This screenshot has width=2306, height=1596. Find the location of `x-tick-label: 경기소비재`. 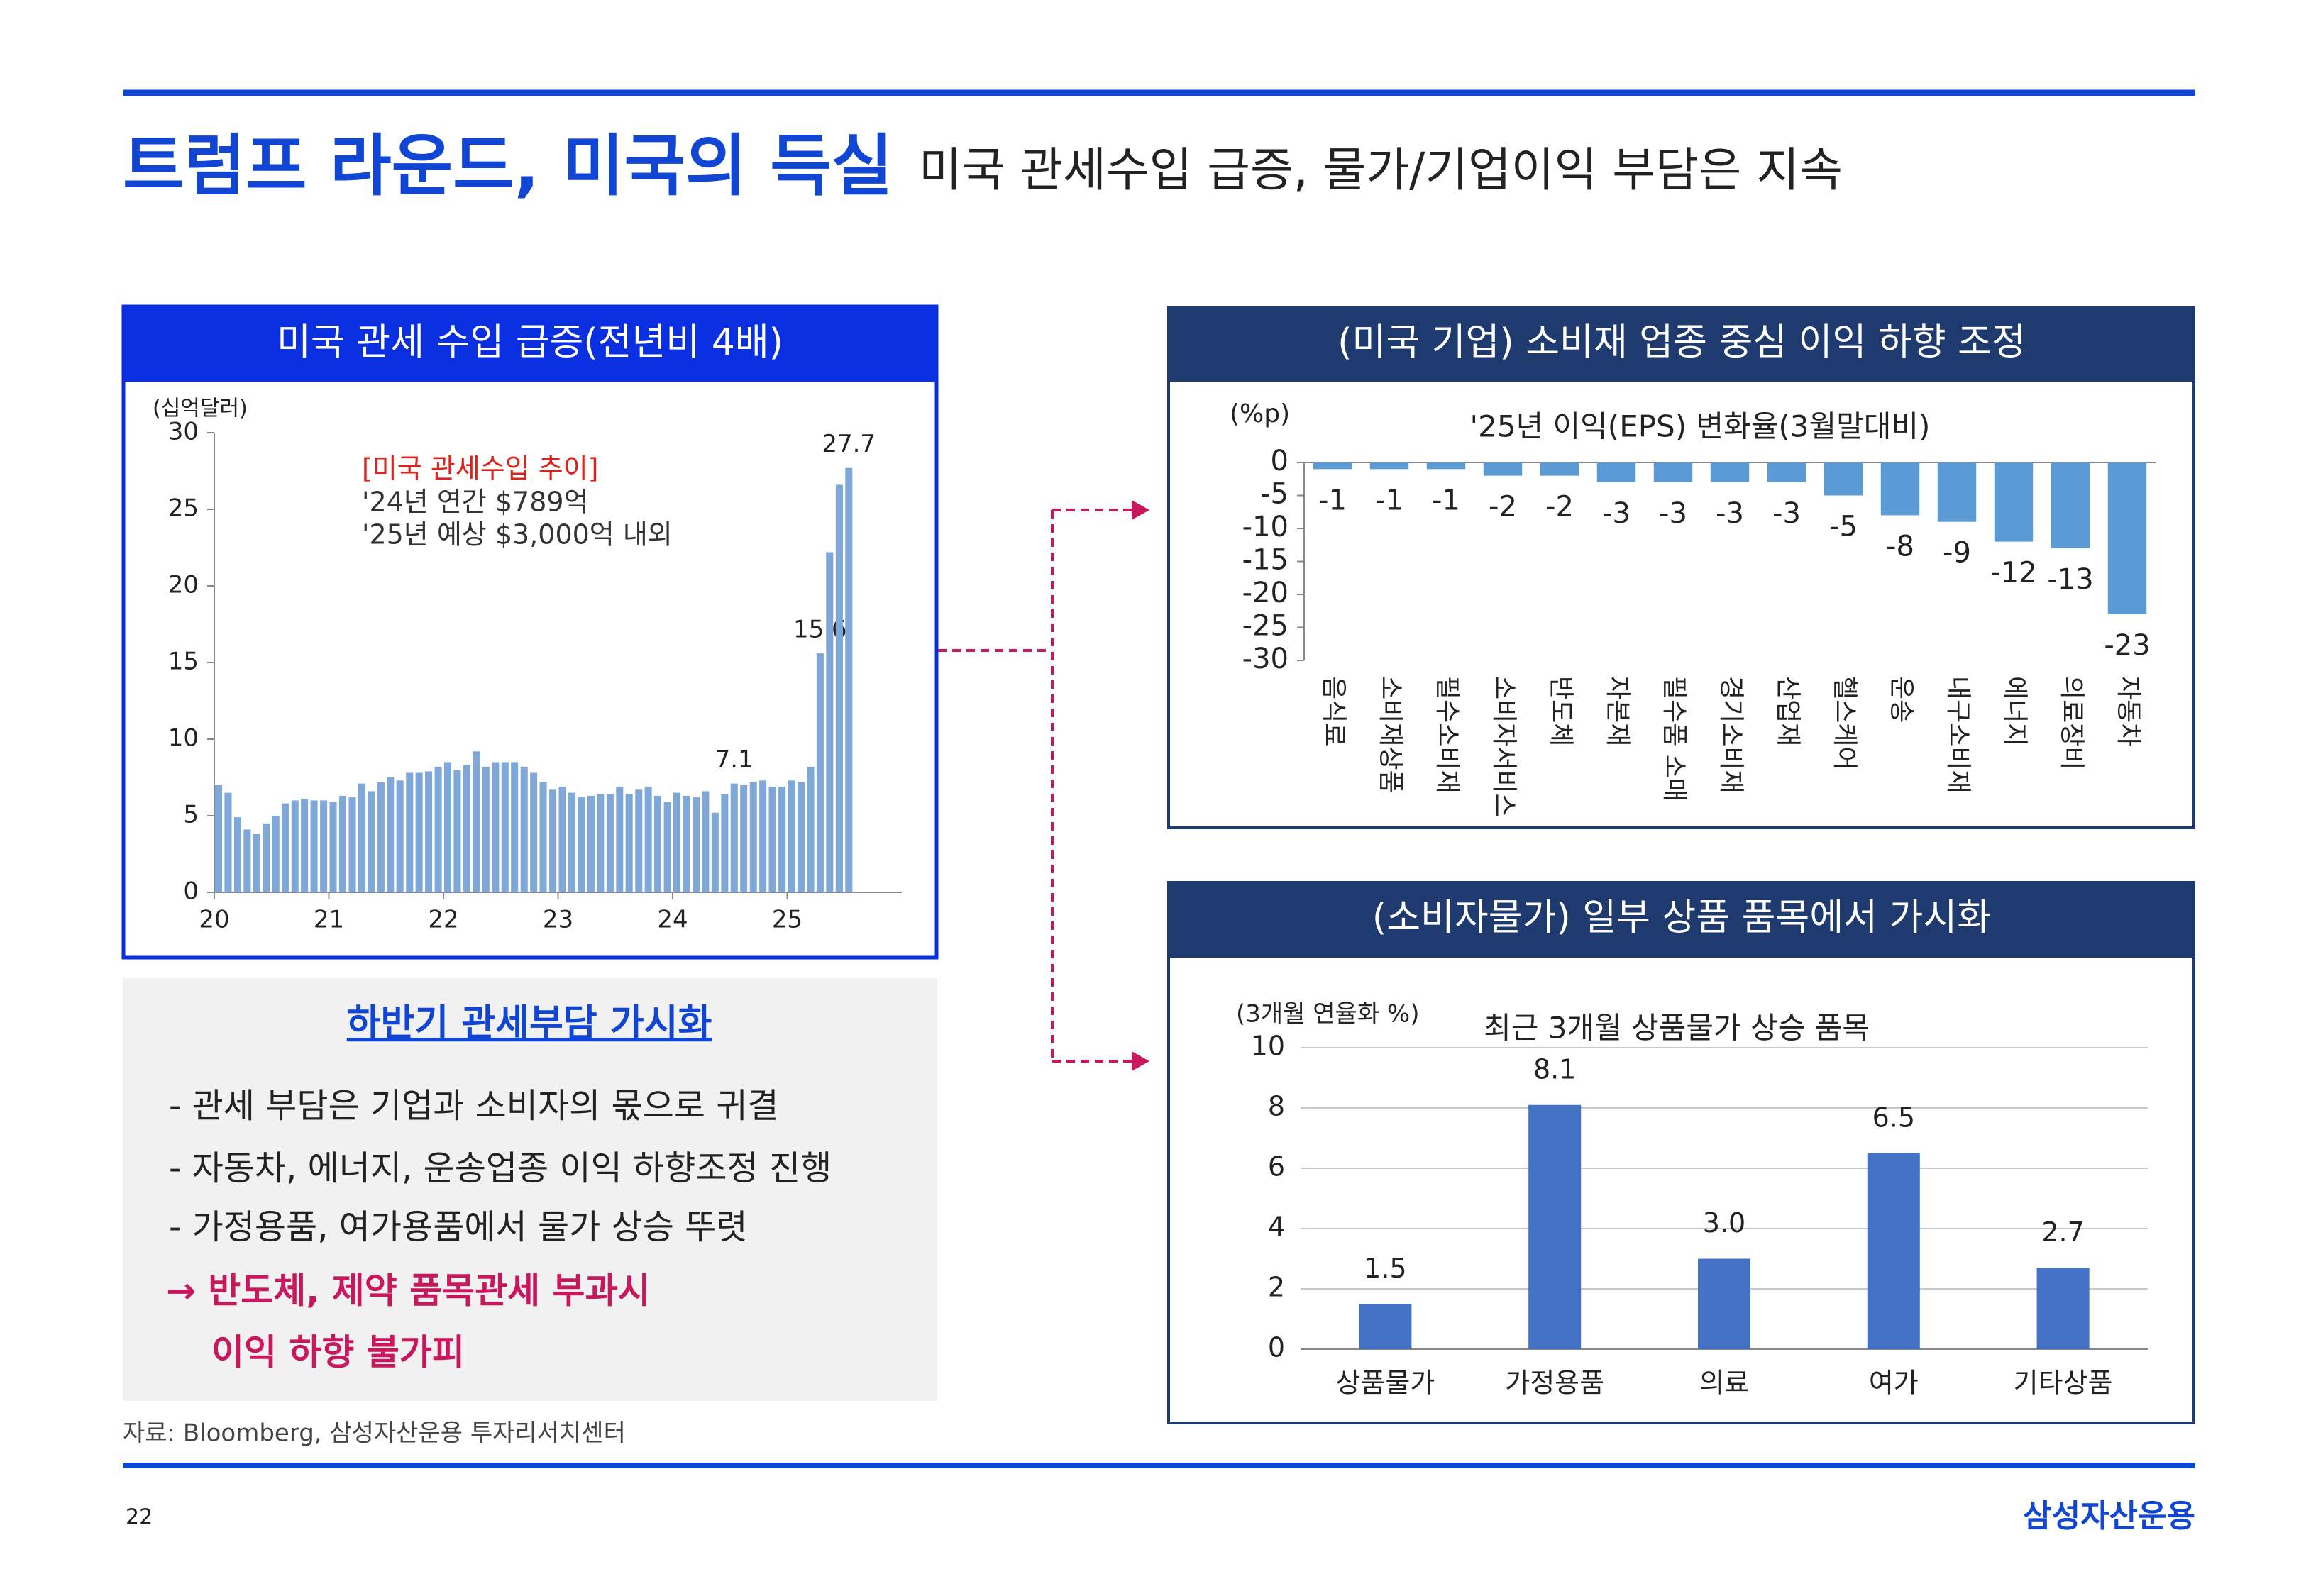

x-tick-label: 경기소비재 is located at coordinates (1731, 735).